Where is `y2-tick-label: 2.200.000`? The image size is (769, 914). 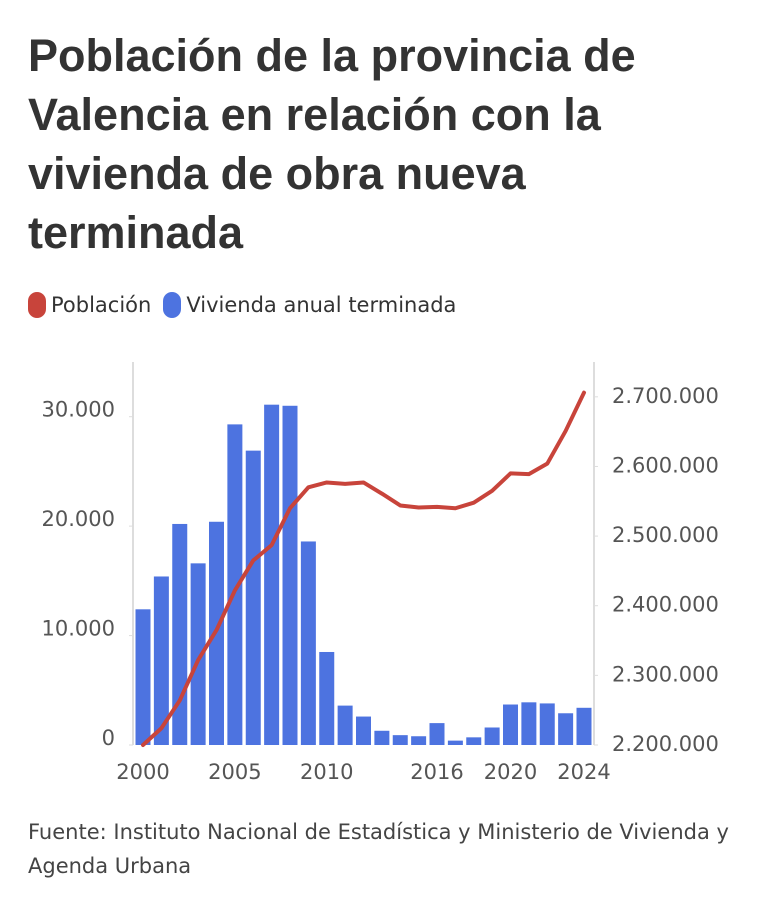 y2-tick-label: 2.200.000 is located at coordinates (665, 744).